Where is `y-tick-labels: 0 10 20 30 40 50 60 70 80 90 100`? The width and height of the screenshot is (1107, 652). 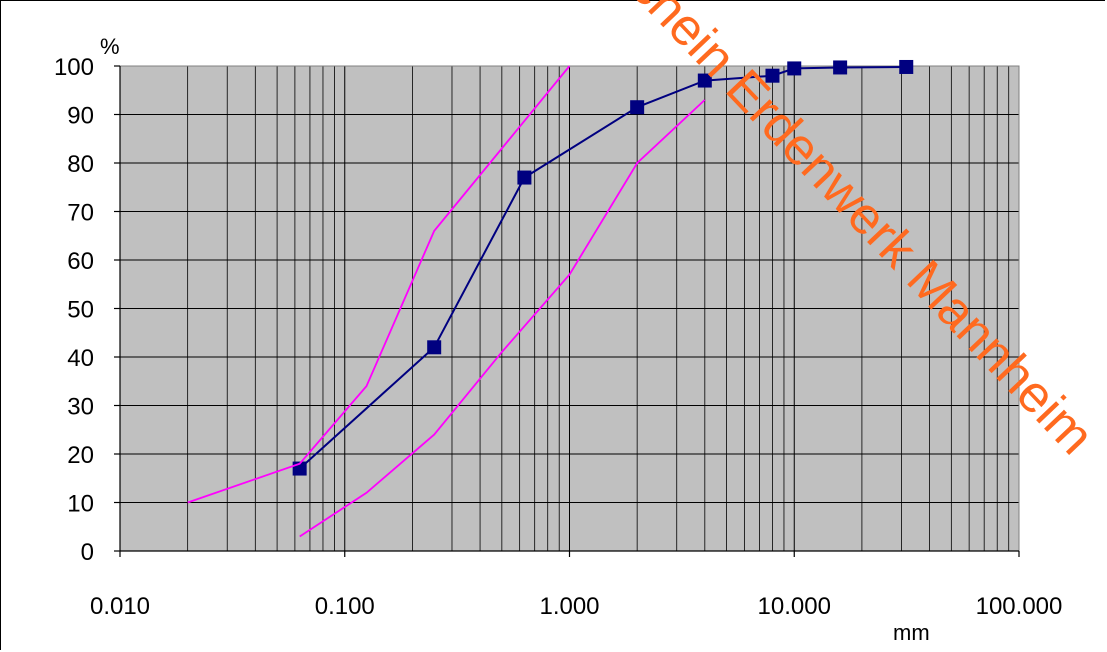
y-tick-labels: 0 10 20 30 40 50 60 70 80 90 100 is located at coordinates (74, 310).